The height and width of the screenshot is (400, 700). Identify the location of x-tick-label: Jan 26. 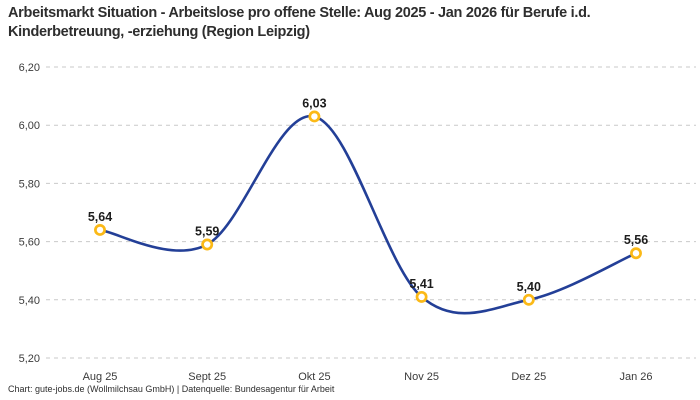
(635, 377).